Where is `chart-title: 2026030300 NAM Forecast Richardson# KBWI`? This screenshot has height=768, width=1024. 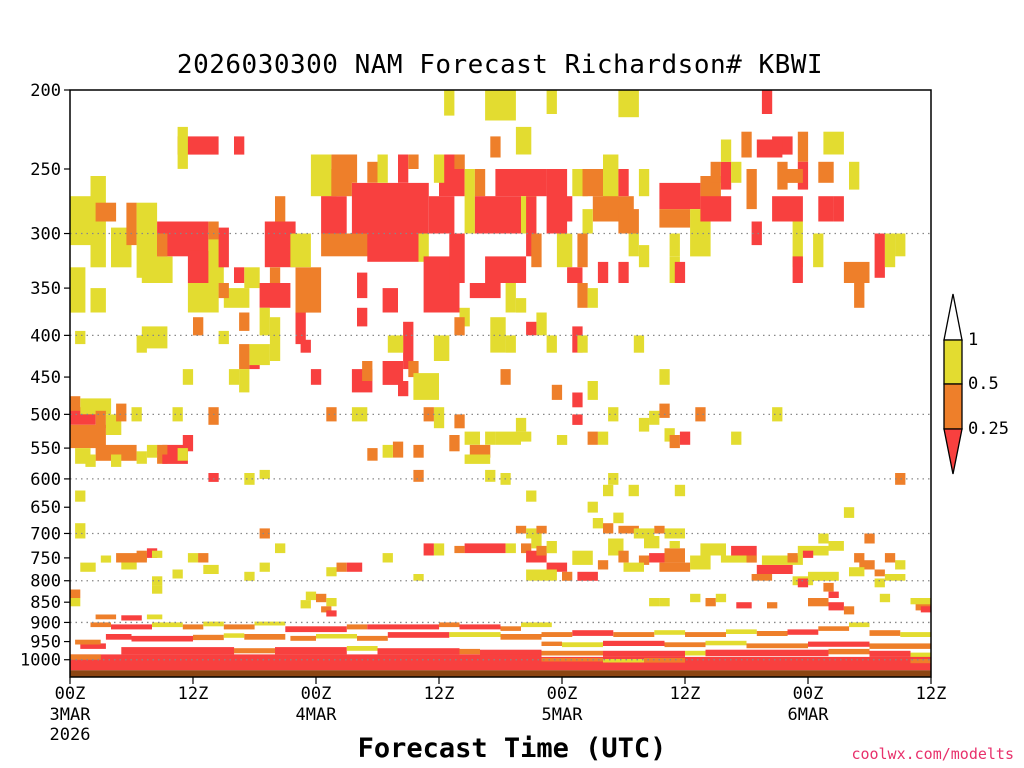 chart-title: 2026030300 NAM Forecast Richardson# KBWI is located at coordinates (500, 65).